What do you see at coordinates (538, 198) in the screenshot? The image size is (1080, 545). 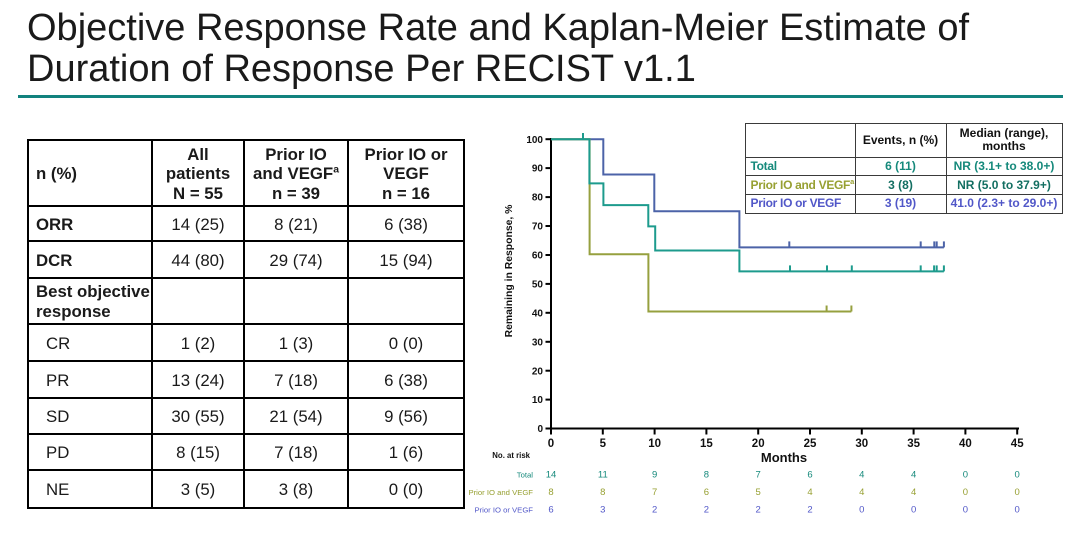 I see `svg-text: 80` at bounding box center [538, 198].